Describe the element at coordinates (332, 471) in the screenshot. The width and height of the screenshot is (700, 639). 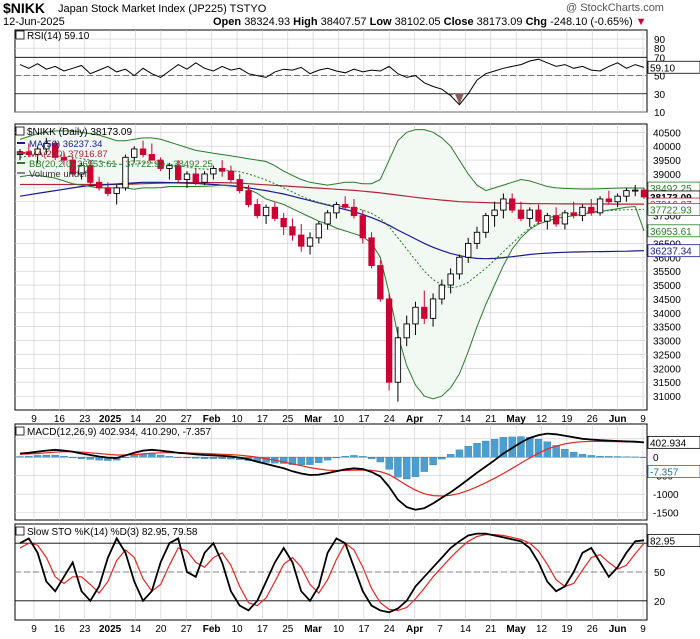
I see `macd-line` at that location.